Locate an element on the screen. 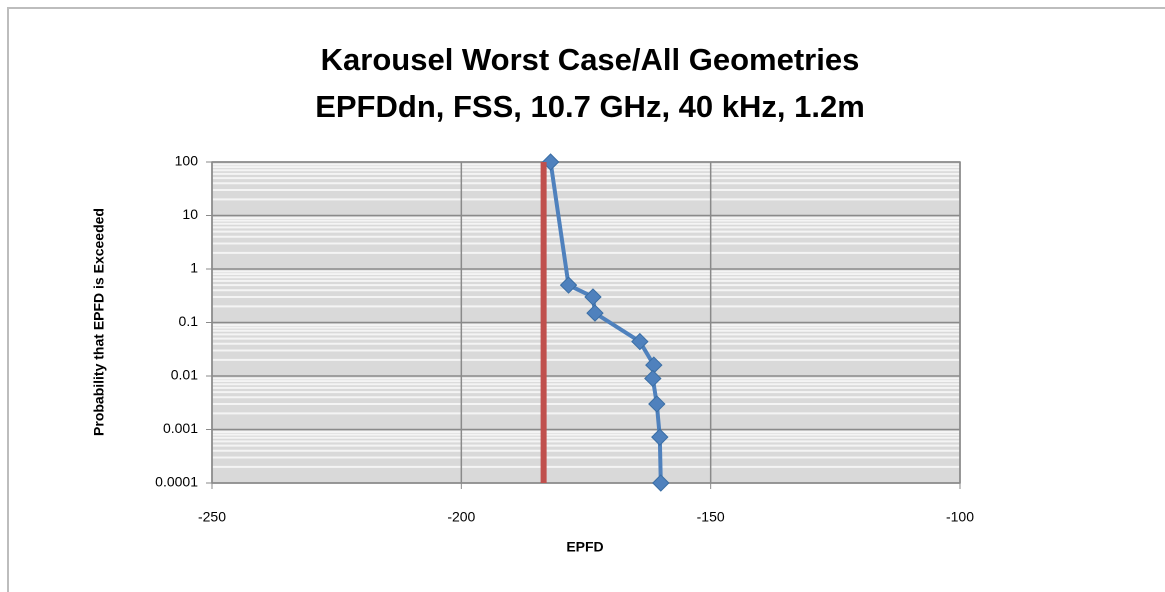 The height and width of the screenshot is (592, 1165). x-tick-label: -200 is located at coordinates (461, 517).